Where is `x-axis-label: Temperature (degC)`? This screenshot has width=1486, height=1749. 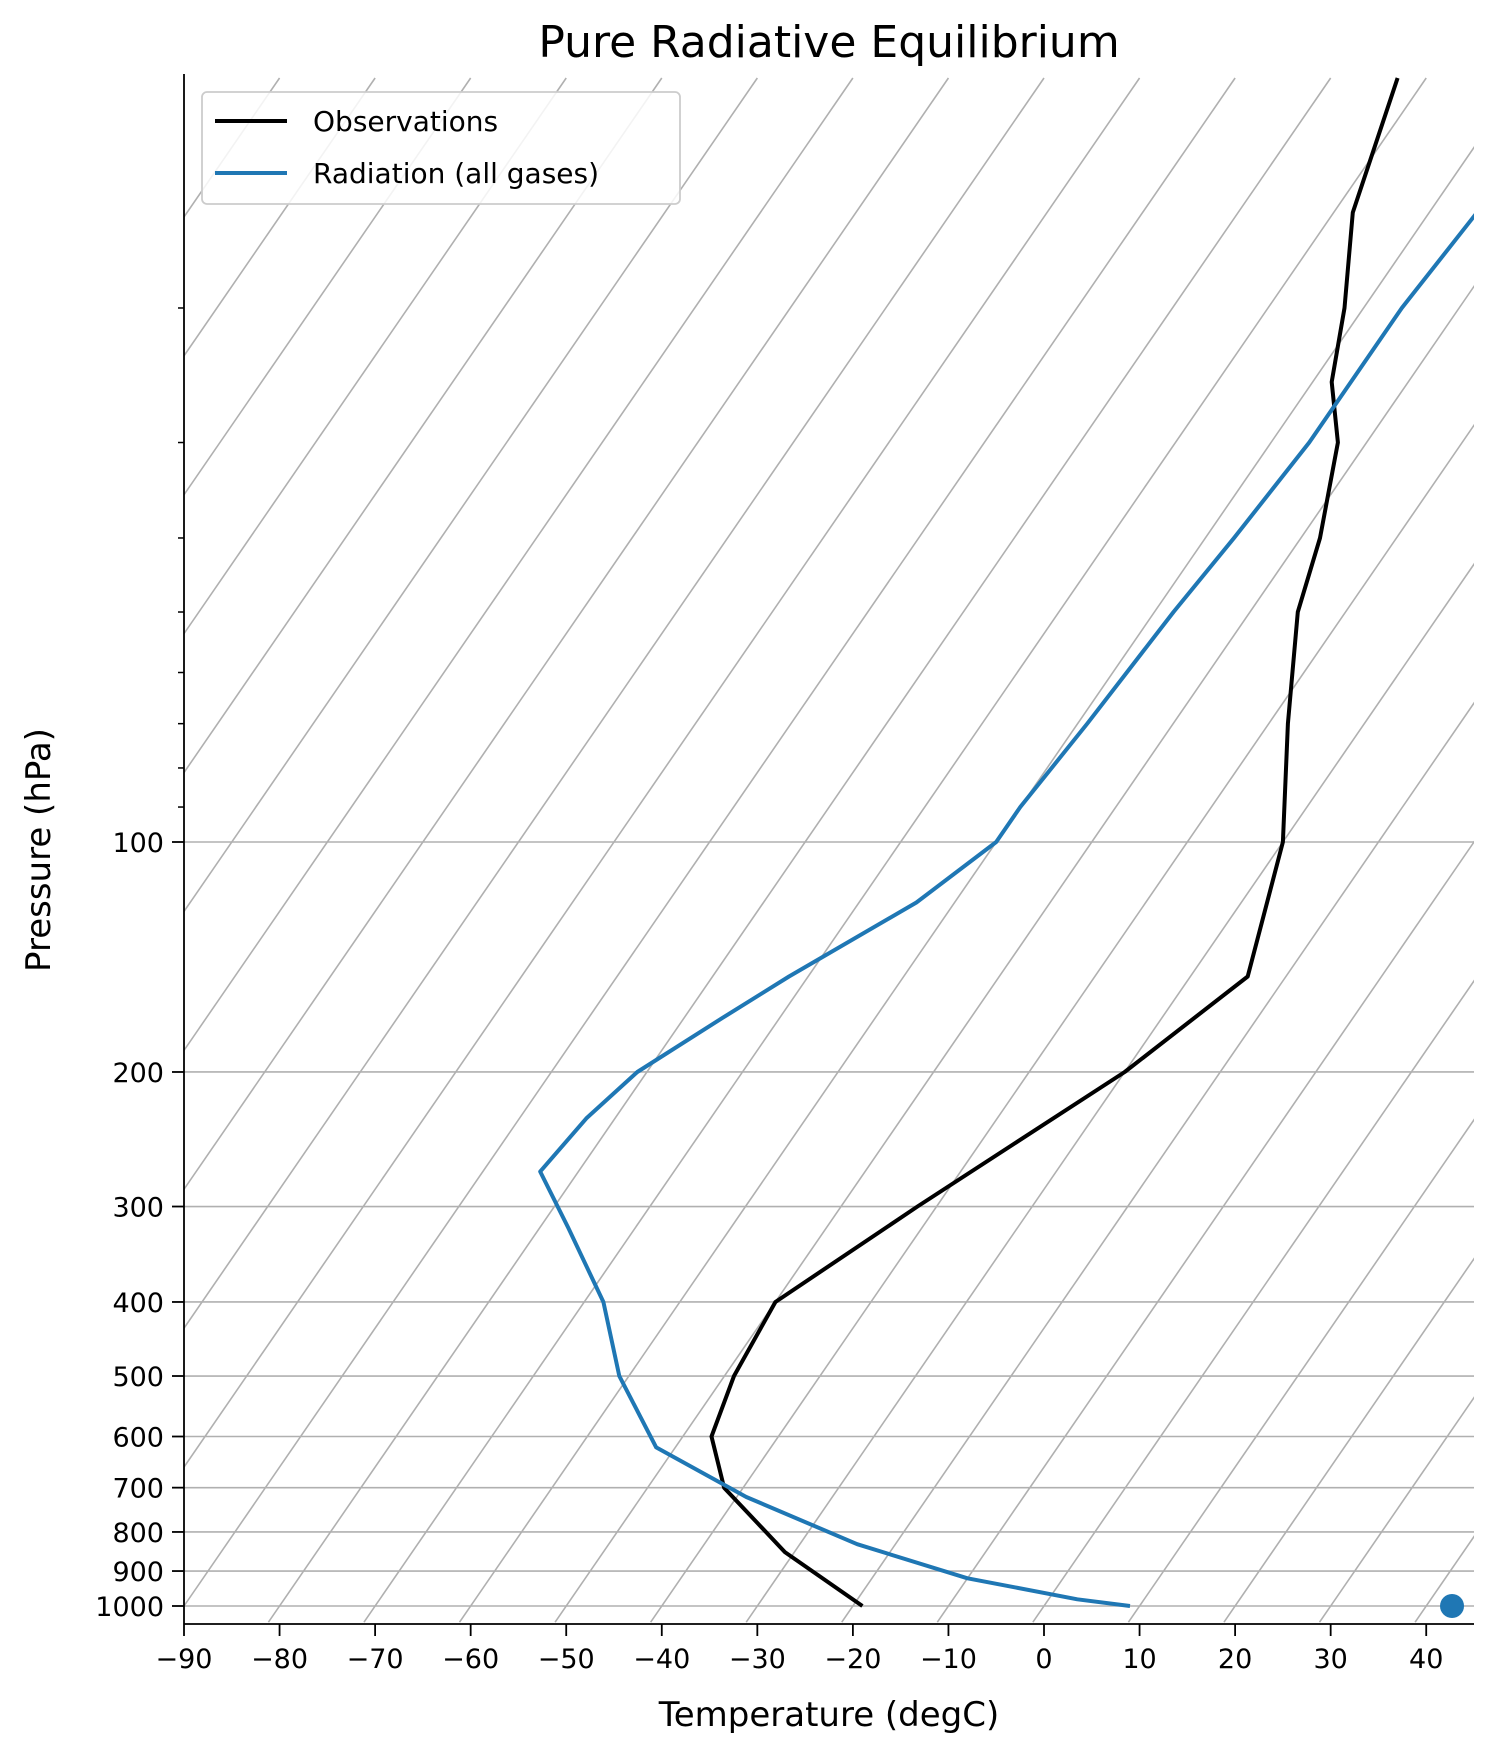
x-axis-label: Temperature (degC) is located at coordinates (829, 1715).